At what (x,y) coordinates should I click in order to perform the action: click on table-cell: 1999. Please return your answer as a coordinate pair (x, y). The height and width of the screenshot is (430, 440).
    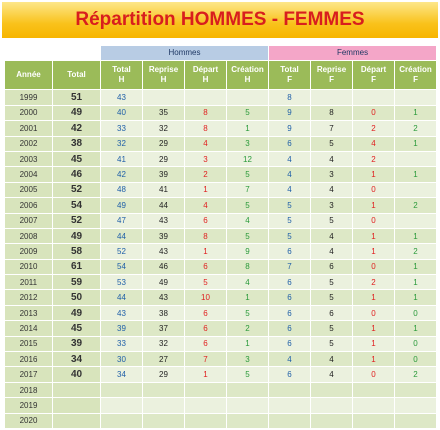
    Looking at the image, I should click on (28, 97).